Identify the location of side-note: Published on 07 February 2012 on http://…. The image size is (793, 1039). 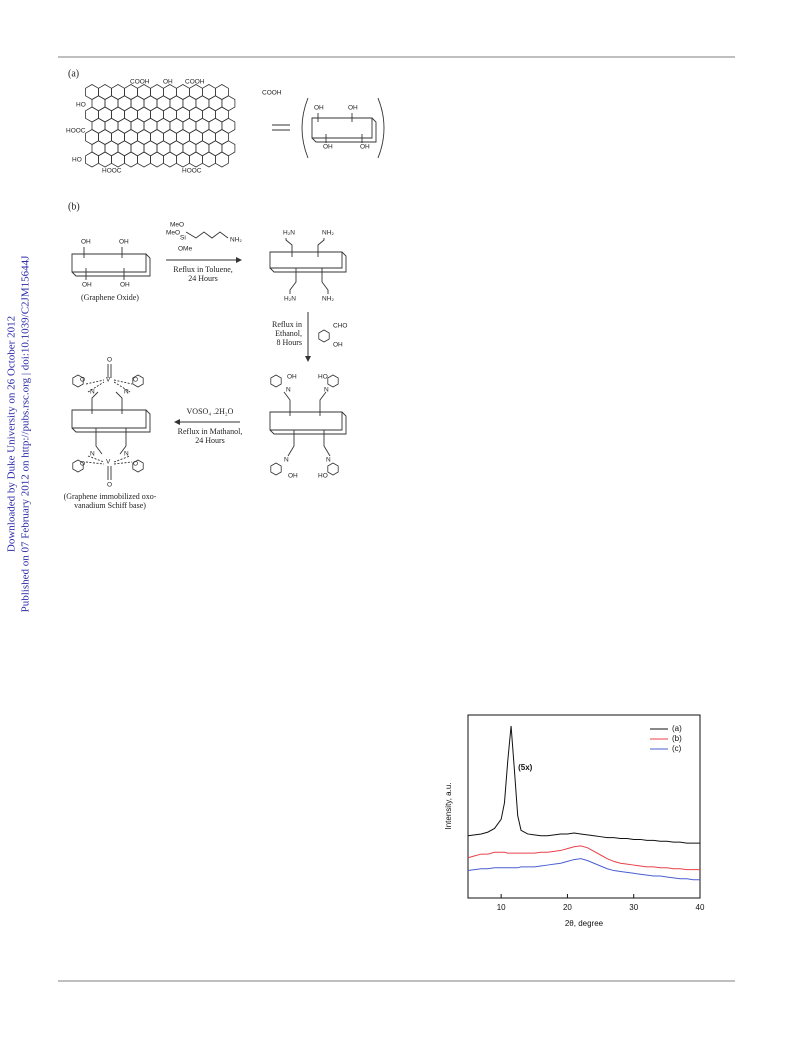
(26, 433).